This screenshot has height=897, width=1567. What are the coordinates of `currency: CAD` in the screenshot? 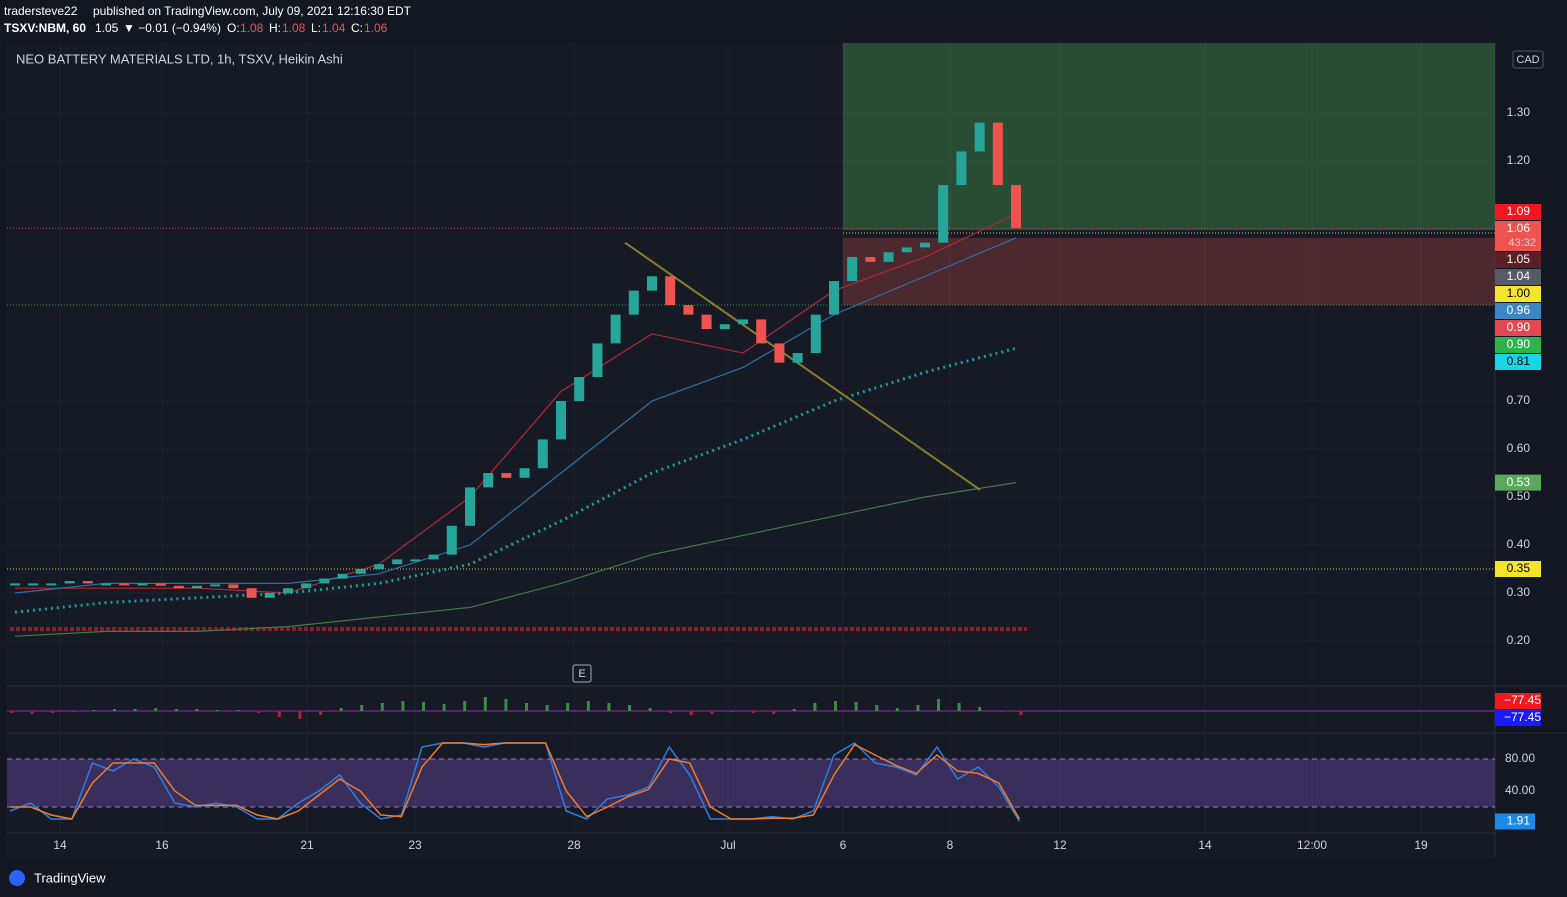 It's located at (1527, 60).